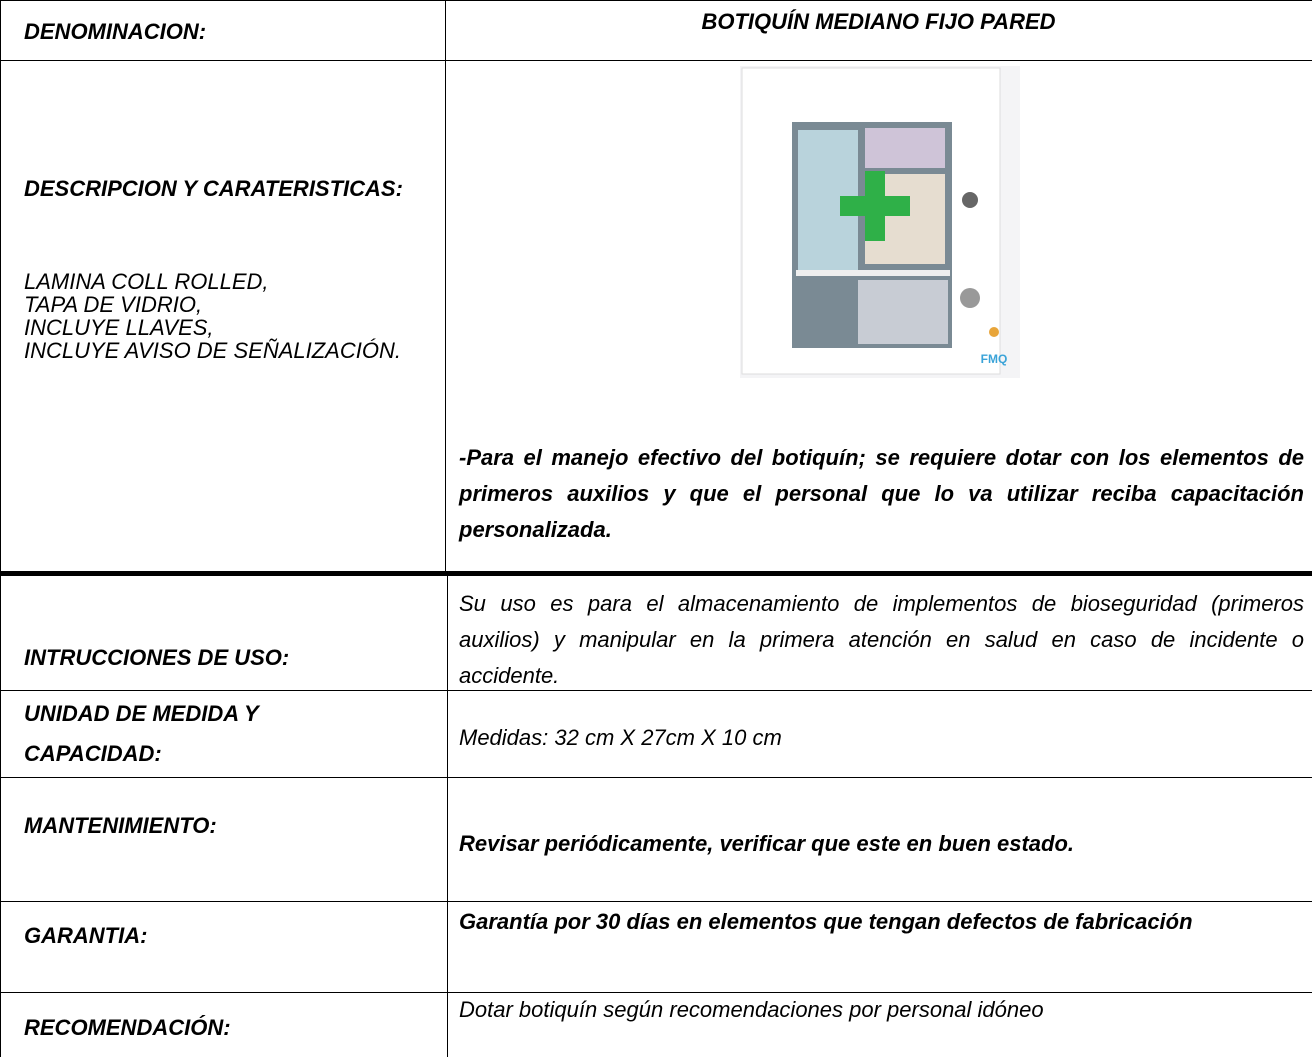 This screenshot has width=1312, height=1057. I want to click on label: GARANTIA:, so click(86, 935).